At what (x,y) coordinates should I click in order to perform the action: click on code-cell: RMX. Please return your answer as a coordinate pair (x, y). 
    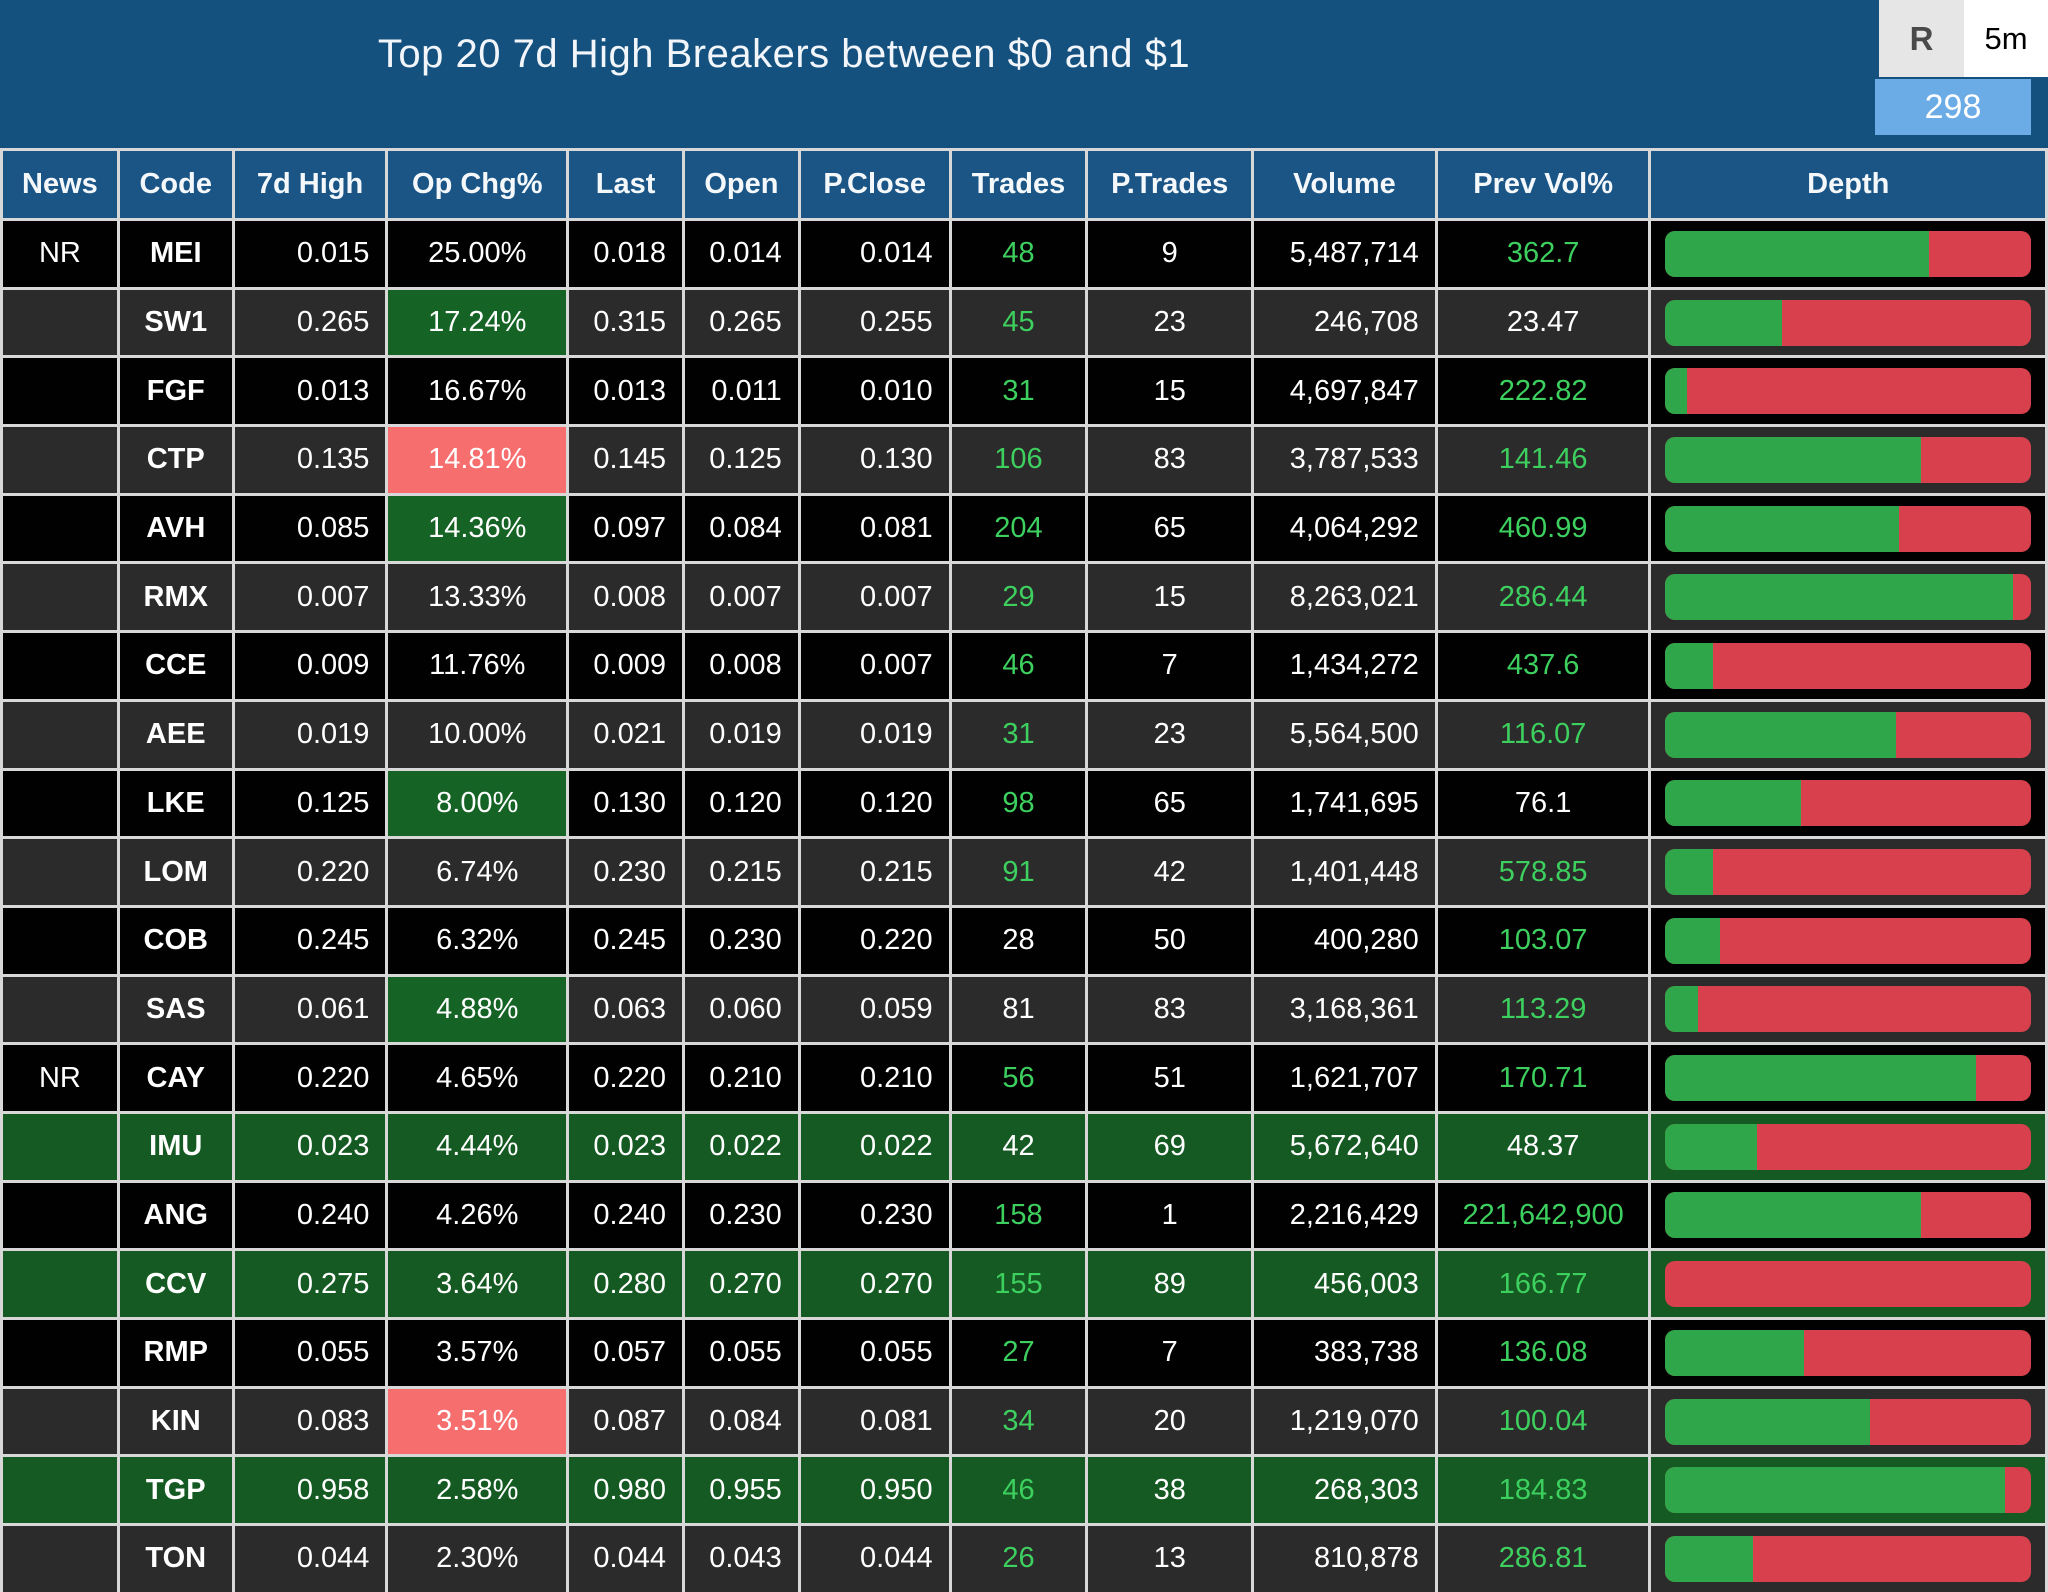
    Looking at the image, I should click on (175, 597).